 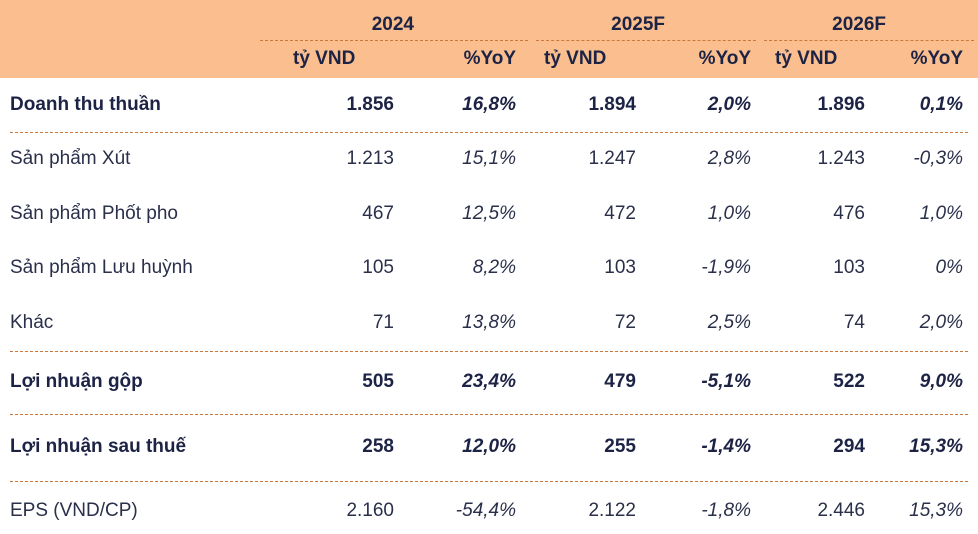 I want to click on value-2026f: 2.446, so click(x=841, y=510).